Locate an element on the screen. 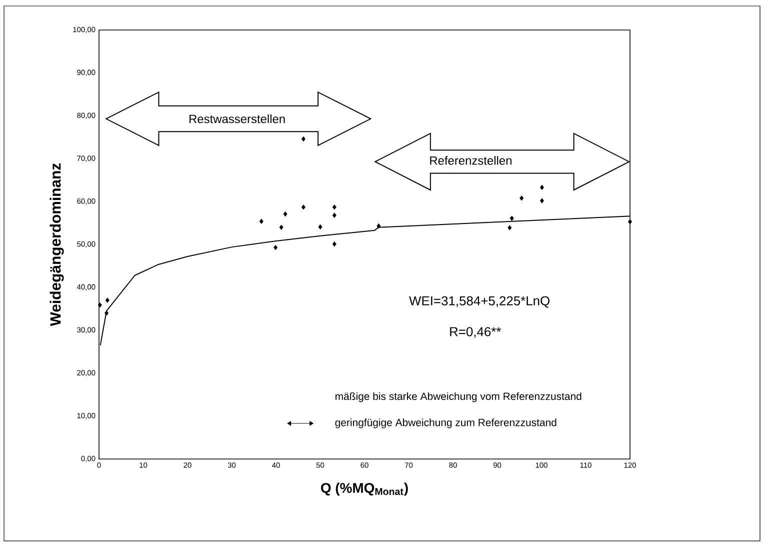  annotation: geringfügige Abweichung zum Referenzzustand is located at coordinates (445, 423).